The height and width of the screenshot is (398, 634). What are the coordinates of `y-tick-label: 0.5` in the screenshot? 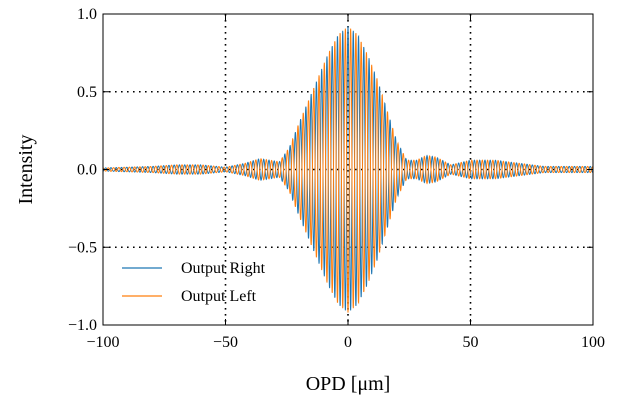 It's located at (87, 92).